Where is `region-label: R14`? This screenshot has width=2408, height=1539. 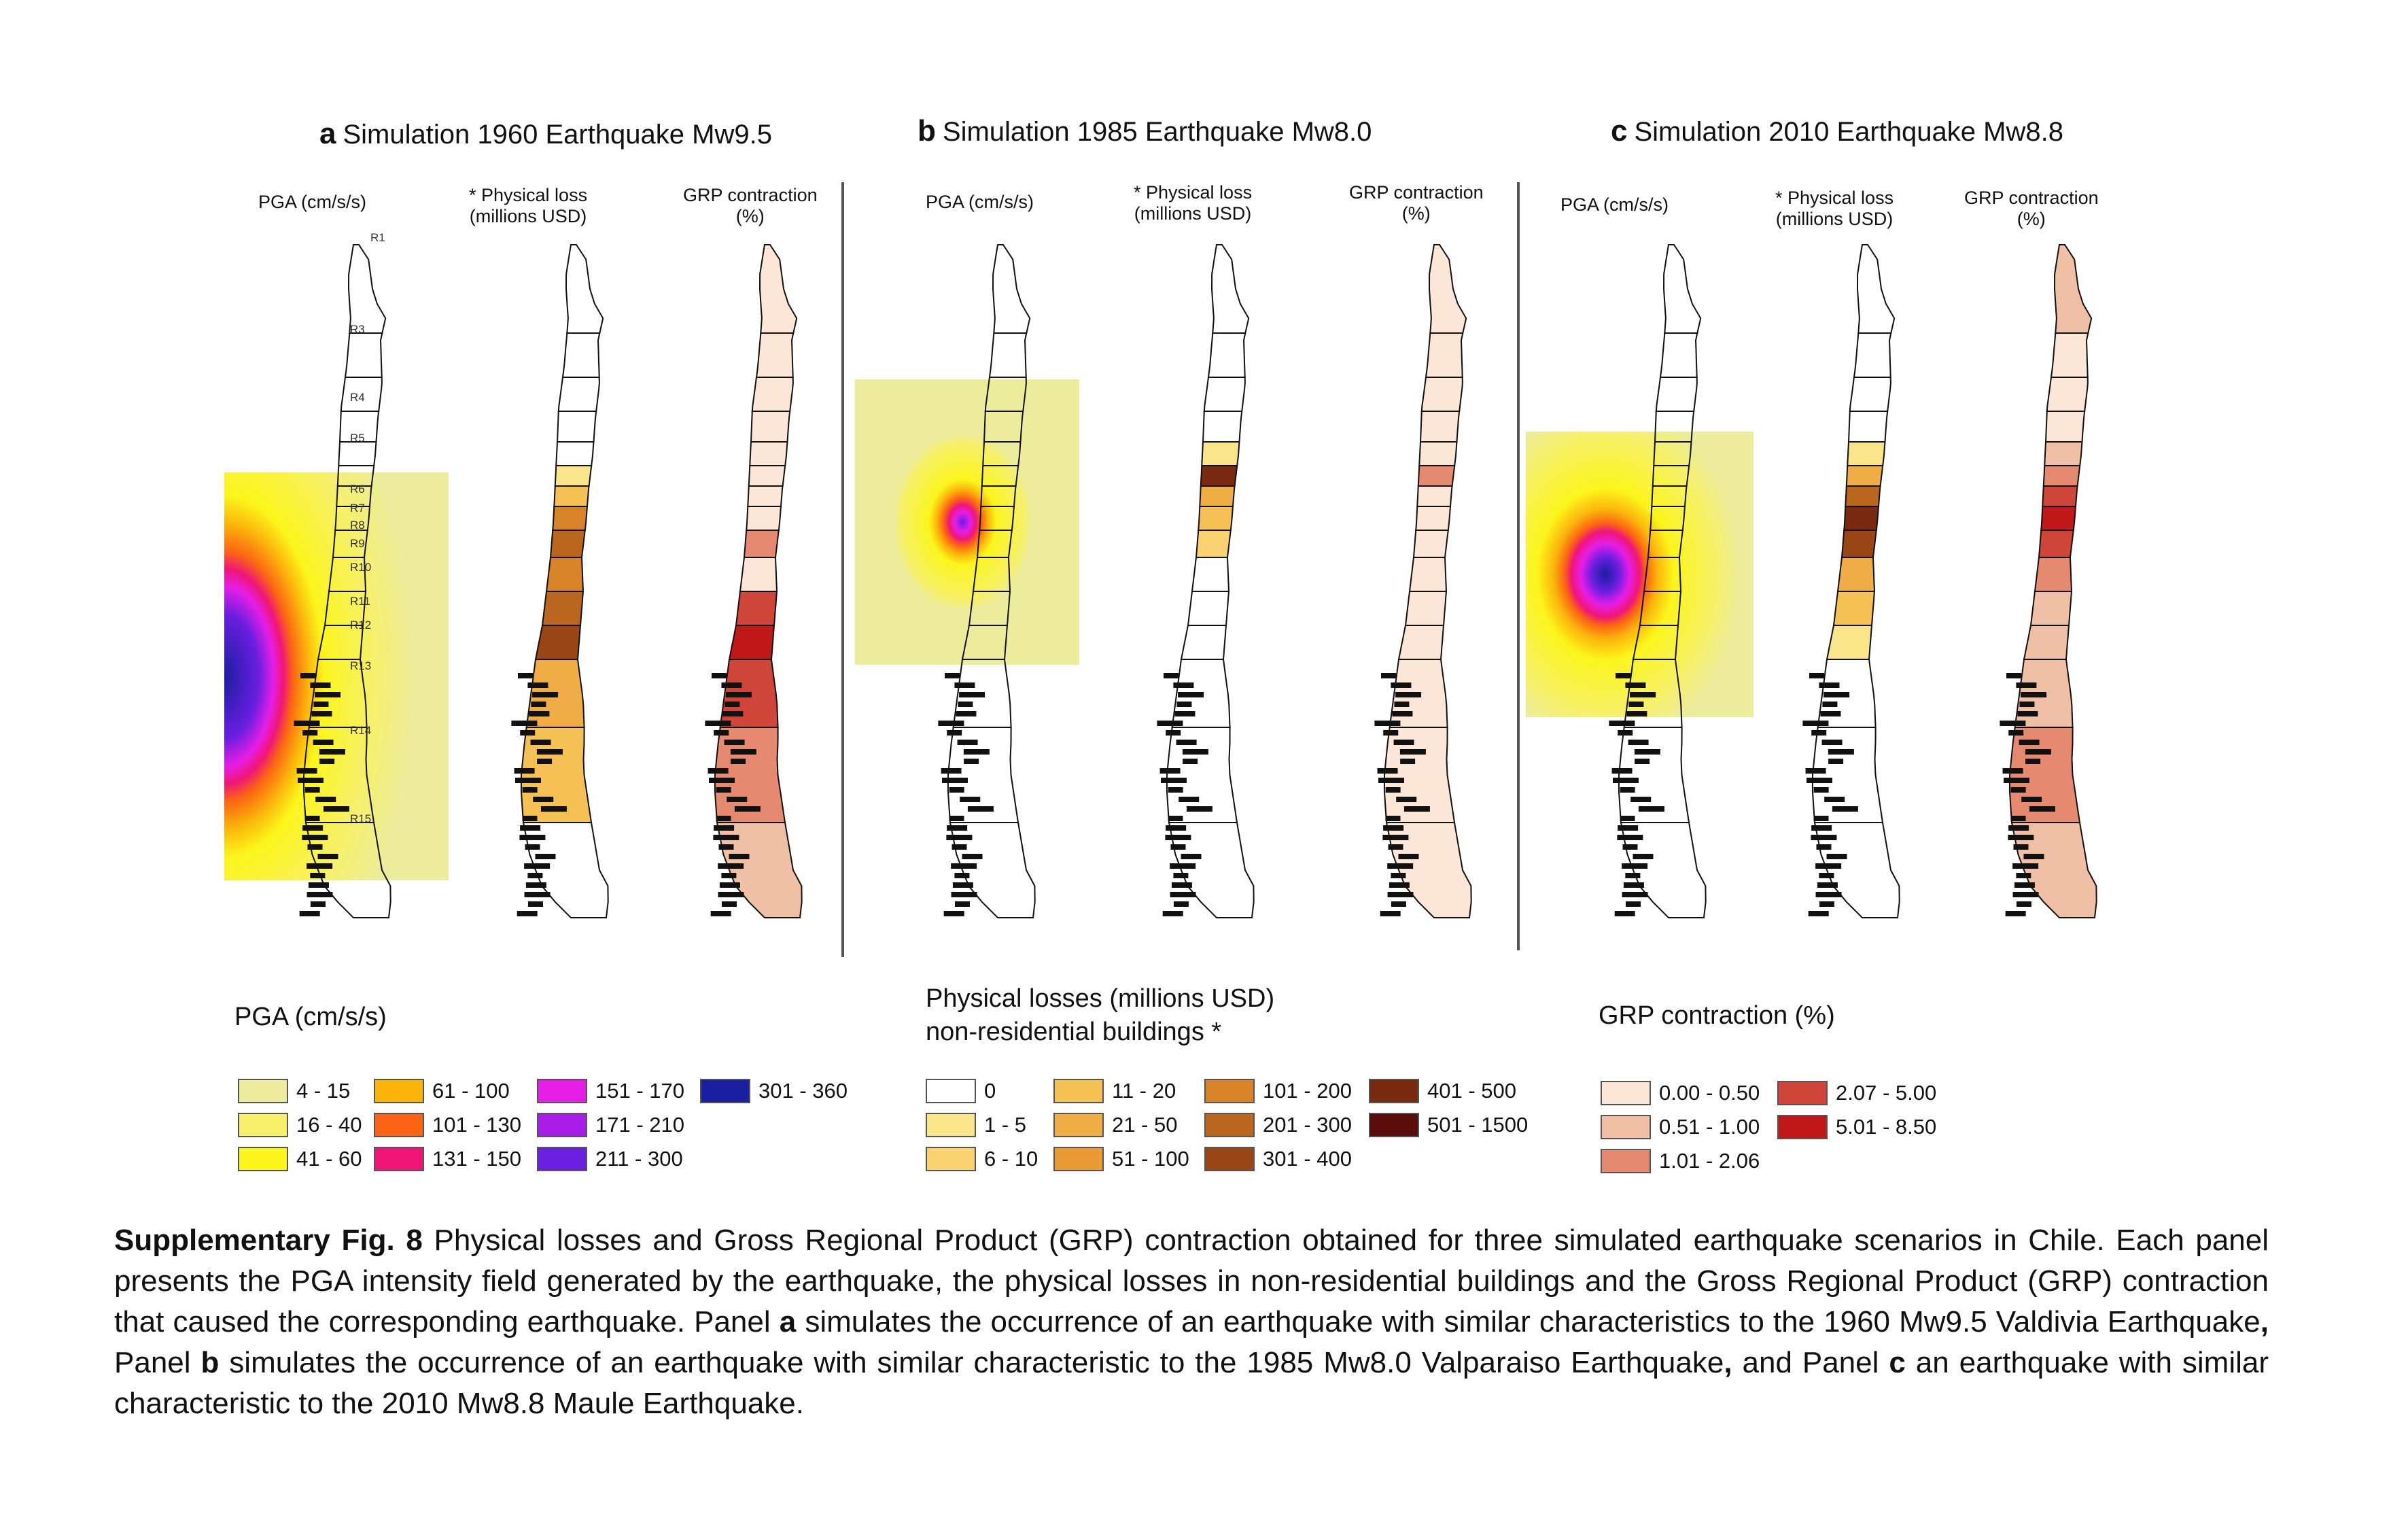
region-label: R14 is located at coordinates (361, 730).